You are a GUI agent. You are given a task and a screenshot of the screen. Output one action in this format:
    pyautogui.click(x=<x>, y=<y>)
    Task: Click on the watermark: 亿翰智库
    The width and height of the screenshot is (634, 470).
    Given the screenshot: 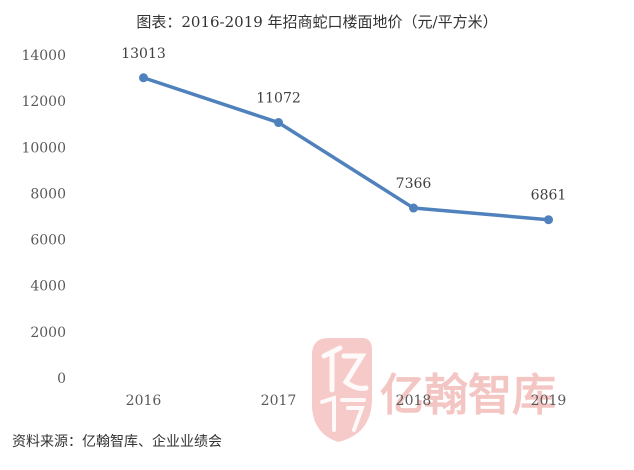 What is the action you would take?
    pyautogui.click(x=434, y=390)
    